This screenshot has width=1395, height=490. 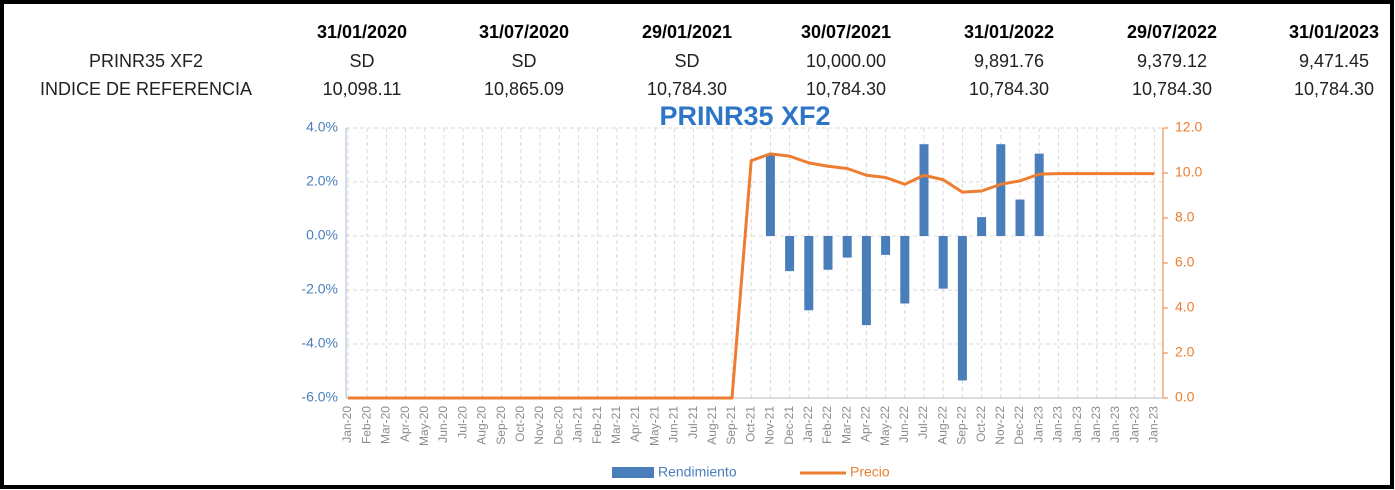 What do you see at coordinates (1185, 307) in the screenshot?
I see `y2-tick-label: 4.0` at bounding box center [1185, 307].